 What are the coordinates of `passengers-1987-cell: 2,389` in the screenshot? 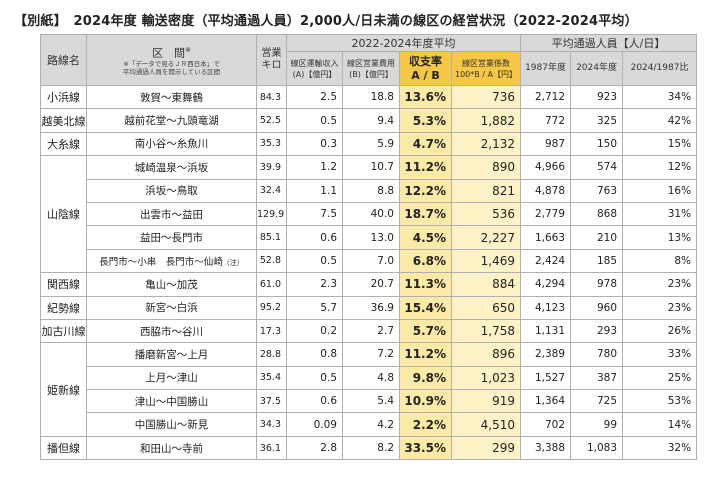 It's located at (546, 354).